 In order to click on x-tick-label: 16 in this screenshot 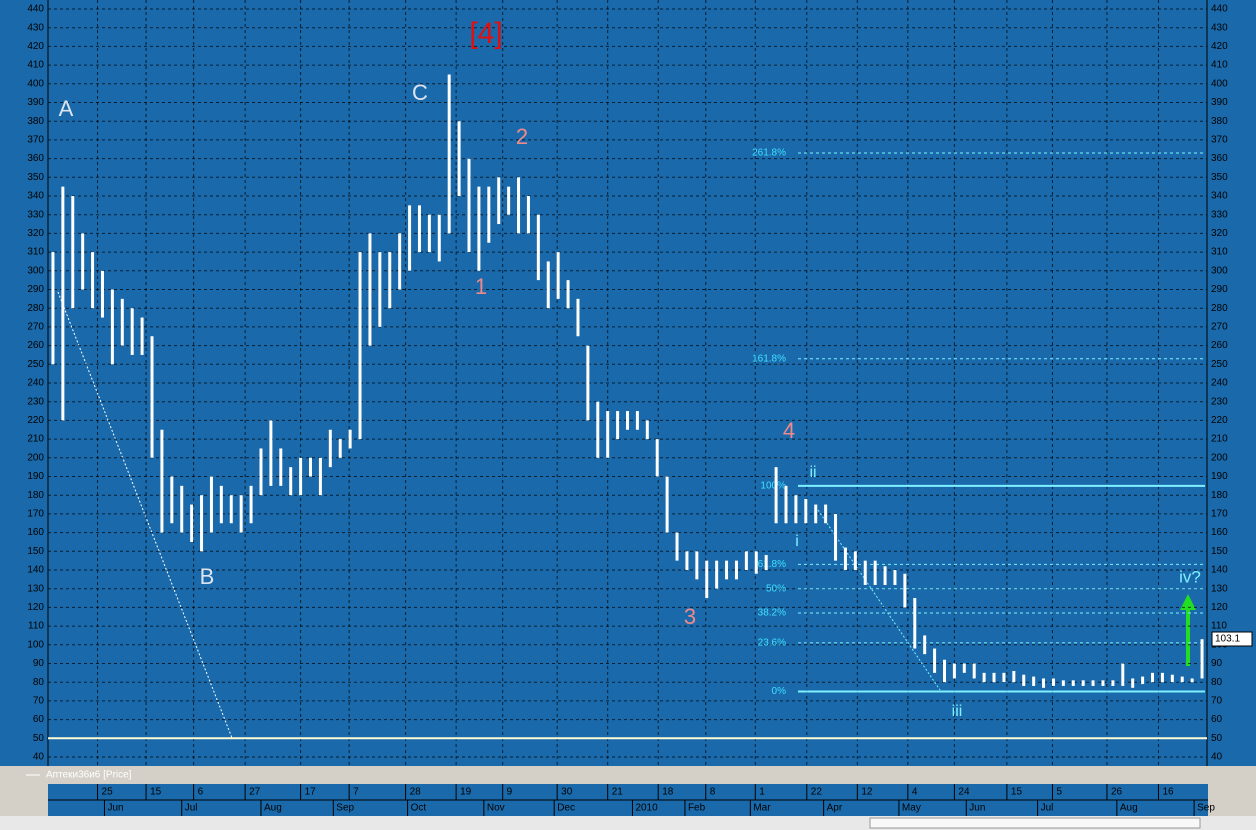, I will do `click(1168, 792)`.